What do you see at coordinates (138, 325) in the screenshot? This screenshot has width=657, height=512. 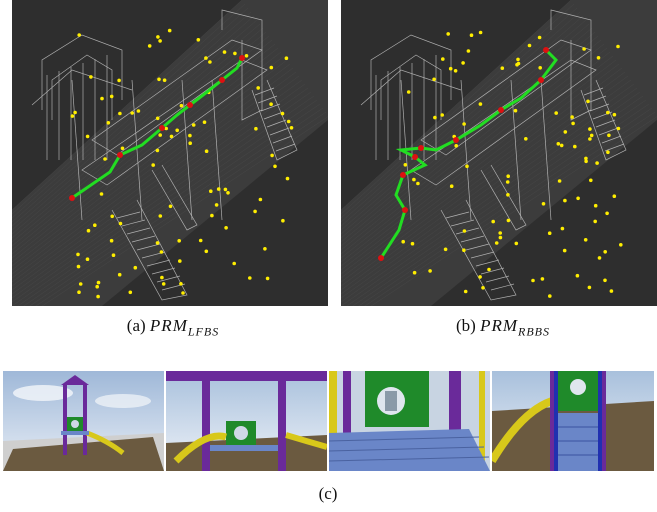 I see `caption-a-prefix: (a)` at bounding box center [138, 325].